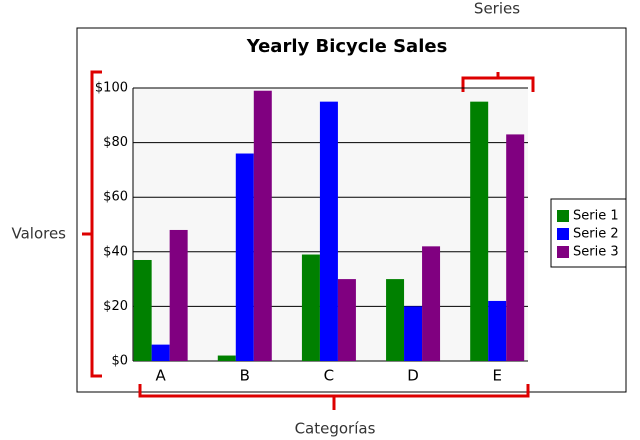  What do you see at coordinates (329, 376) in the screenshot?
I see `x-tick-label: C` at bounding box center [329, 376].